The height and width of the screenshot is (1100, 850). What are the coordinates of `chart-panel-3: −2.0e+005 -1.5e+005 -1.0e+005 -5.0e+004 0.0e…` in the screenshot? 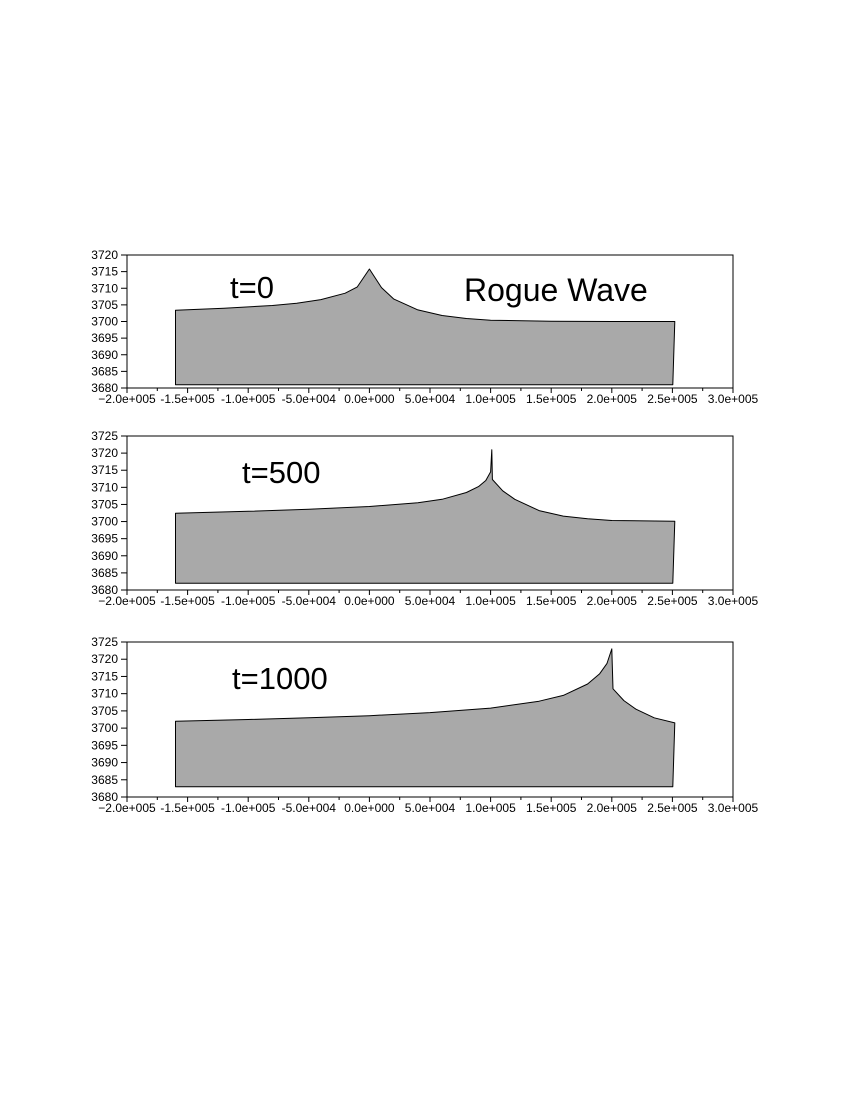 It's located at (424, 725).